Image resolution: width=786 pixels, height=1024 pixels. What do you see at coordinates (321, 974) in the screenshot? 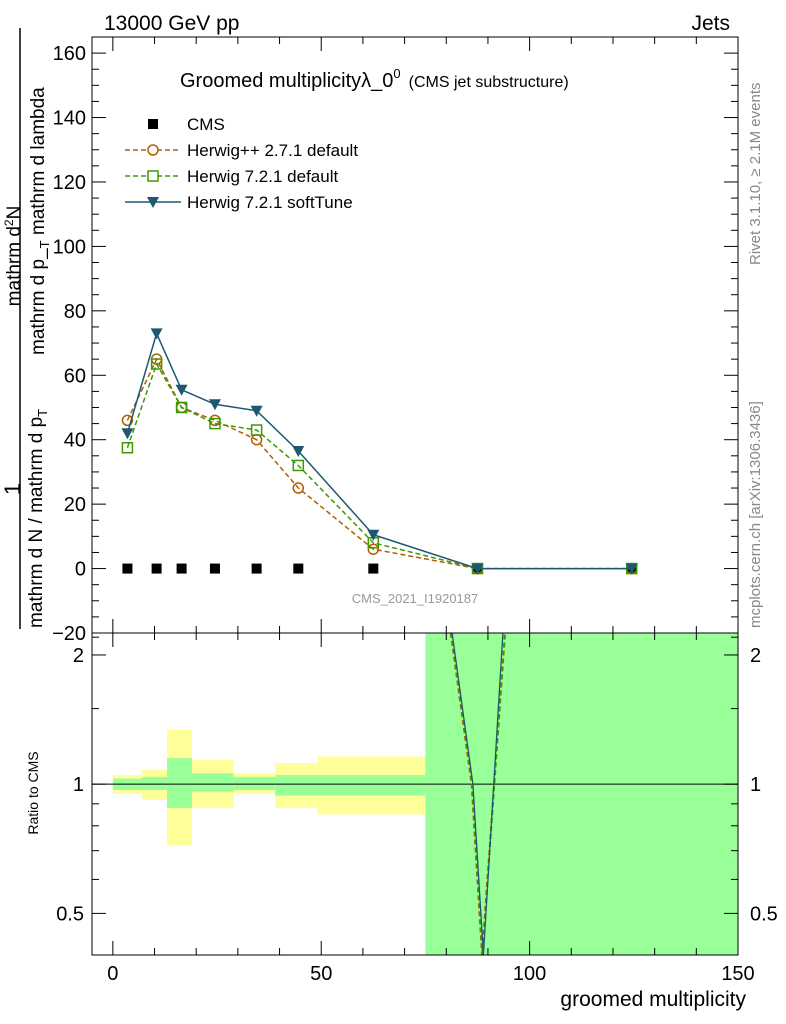
I see `x-tick-label: 50` at bounding box center [321, 974].